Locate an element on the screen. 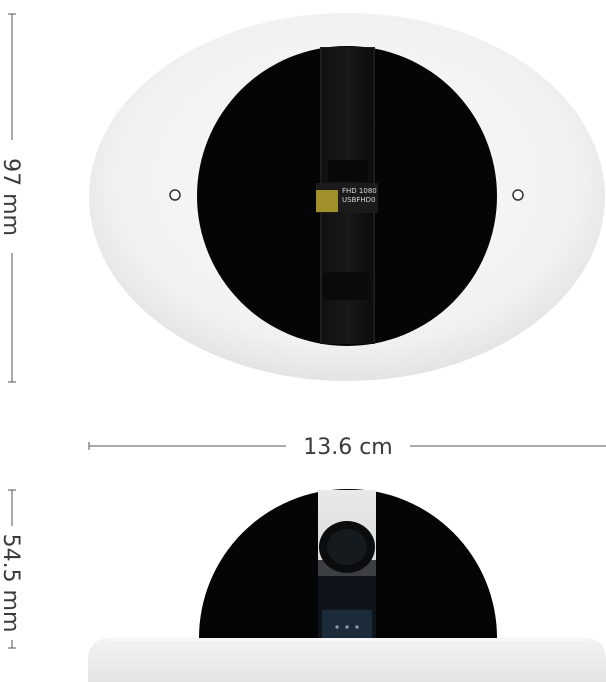 This screenshot has width=606, height=682. side-camera-lens-inner is located at coordinates (347, 547).